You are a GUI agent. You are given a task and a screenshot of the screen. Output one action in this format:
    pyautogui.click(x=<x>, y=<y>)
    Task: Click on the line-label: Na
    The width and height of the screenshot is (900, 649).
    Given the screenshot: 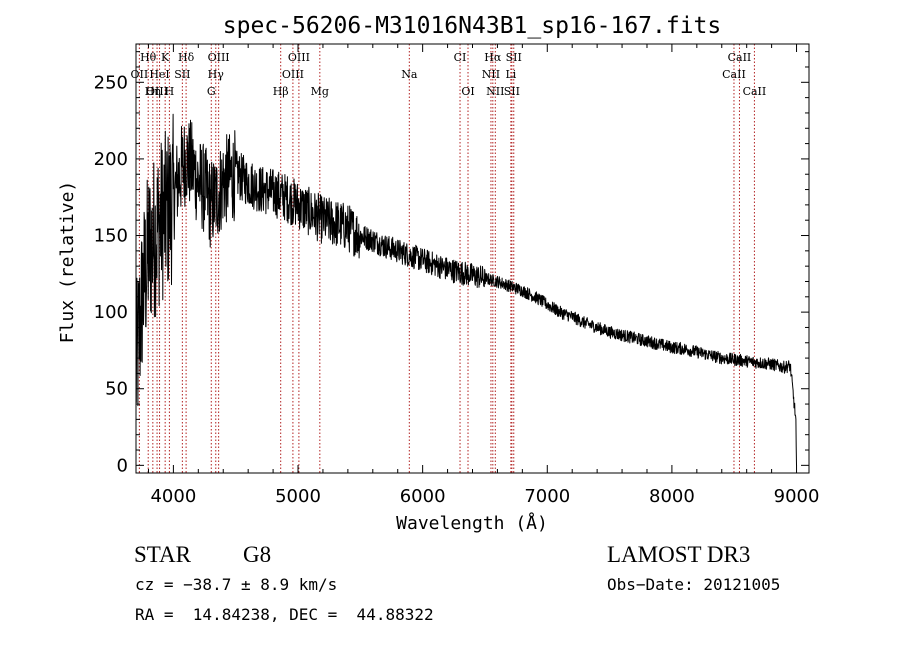 What is the action you would take?
    pyautogui.click(x=409, y=74)
    